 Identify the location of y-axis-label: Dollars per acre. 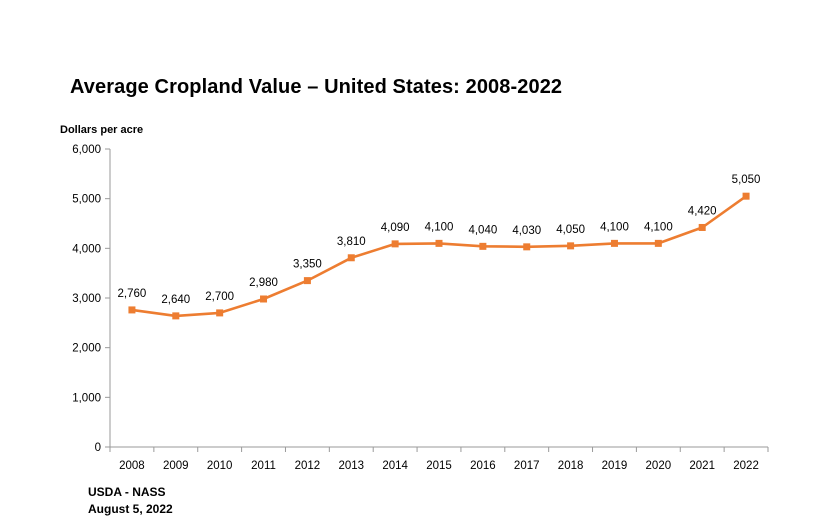
(102, 130).